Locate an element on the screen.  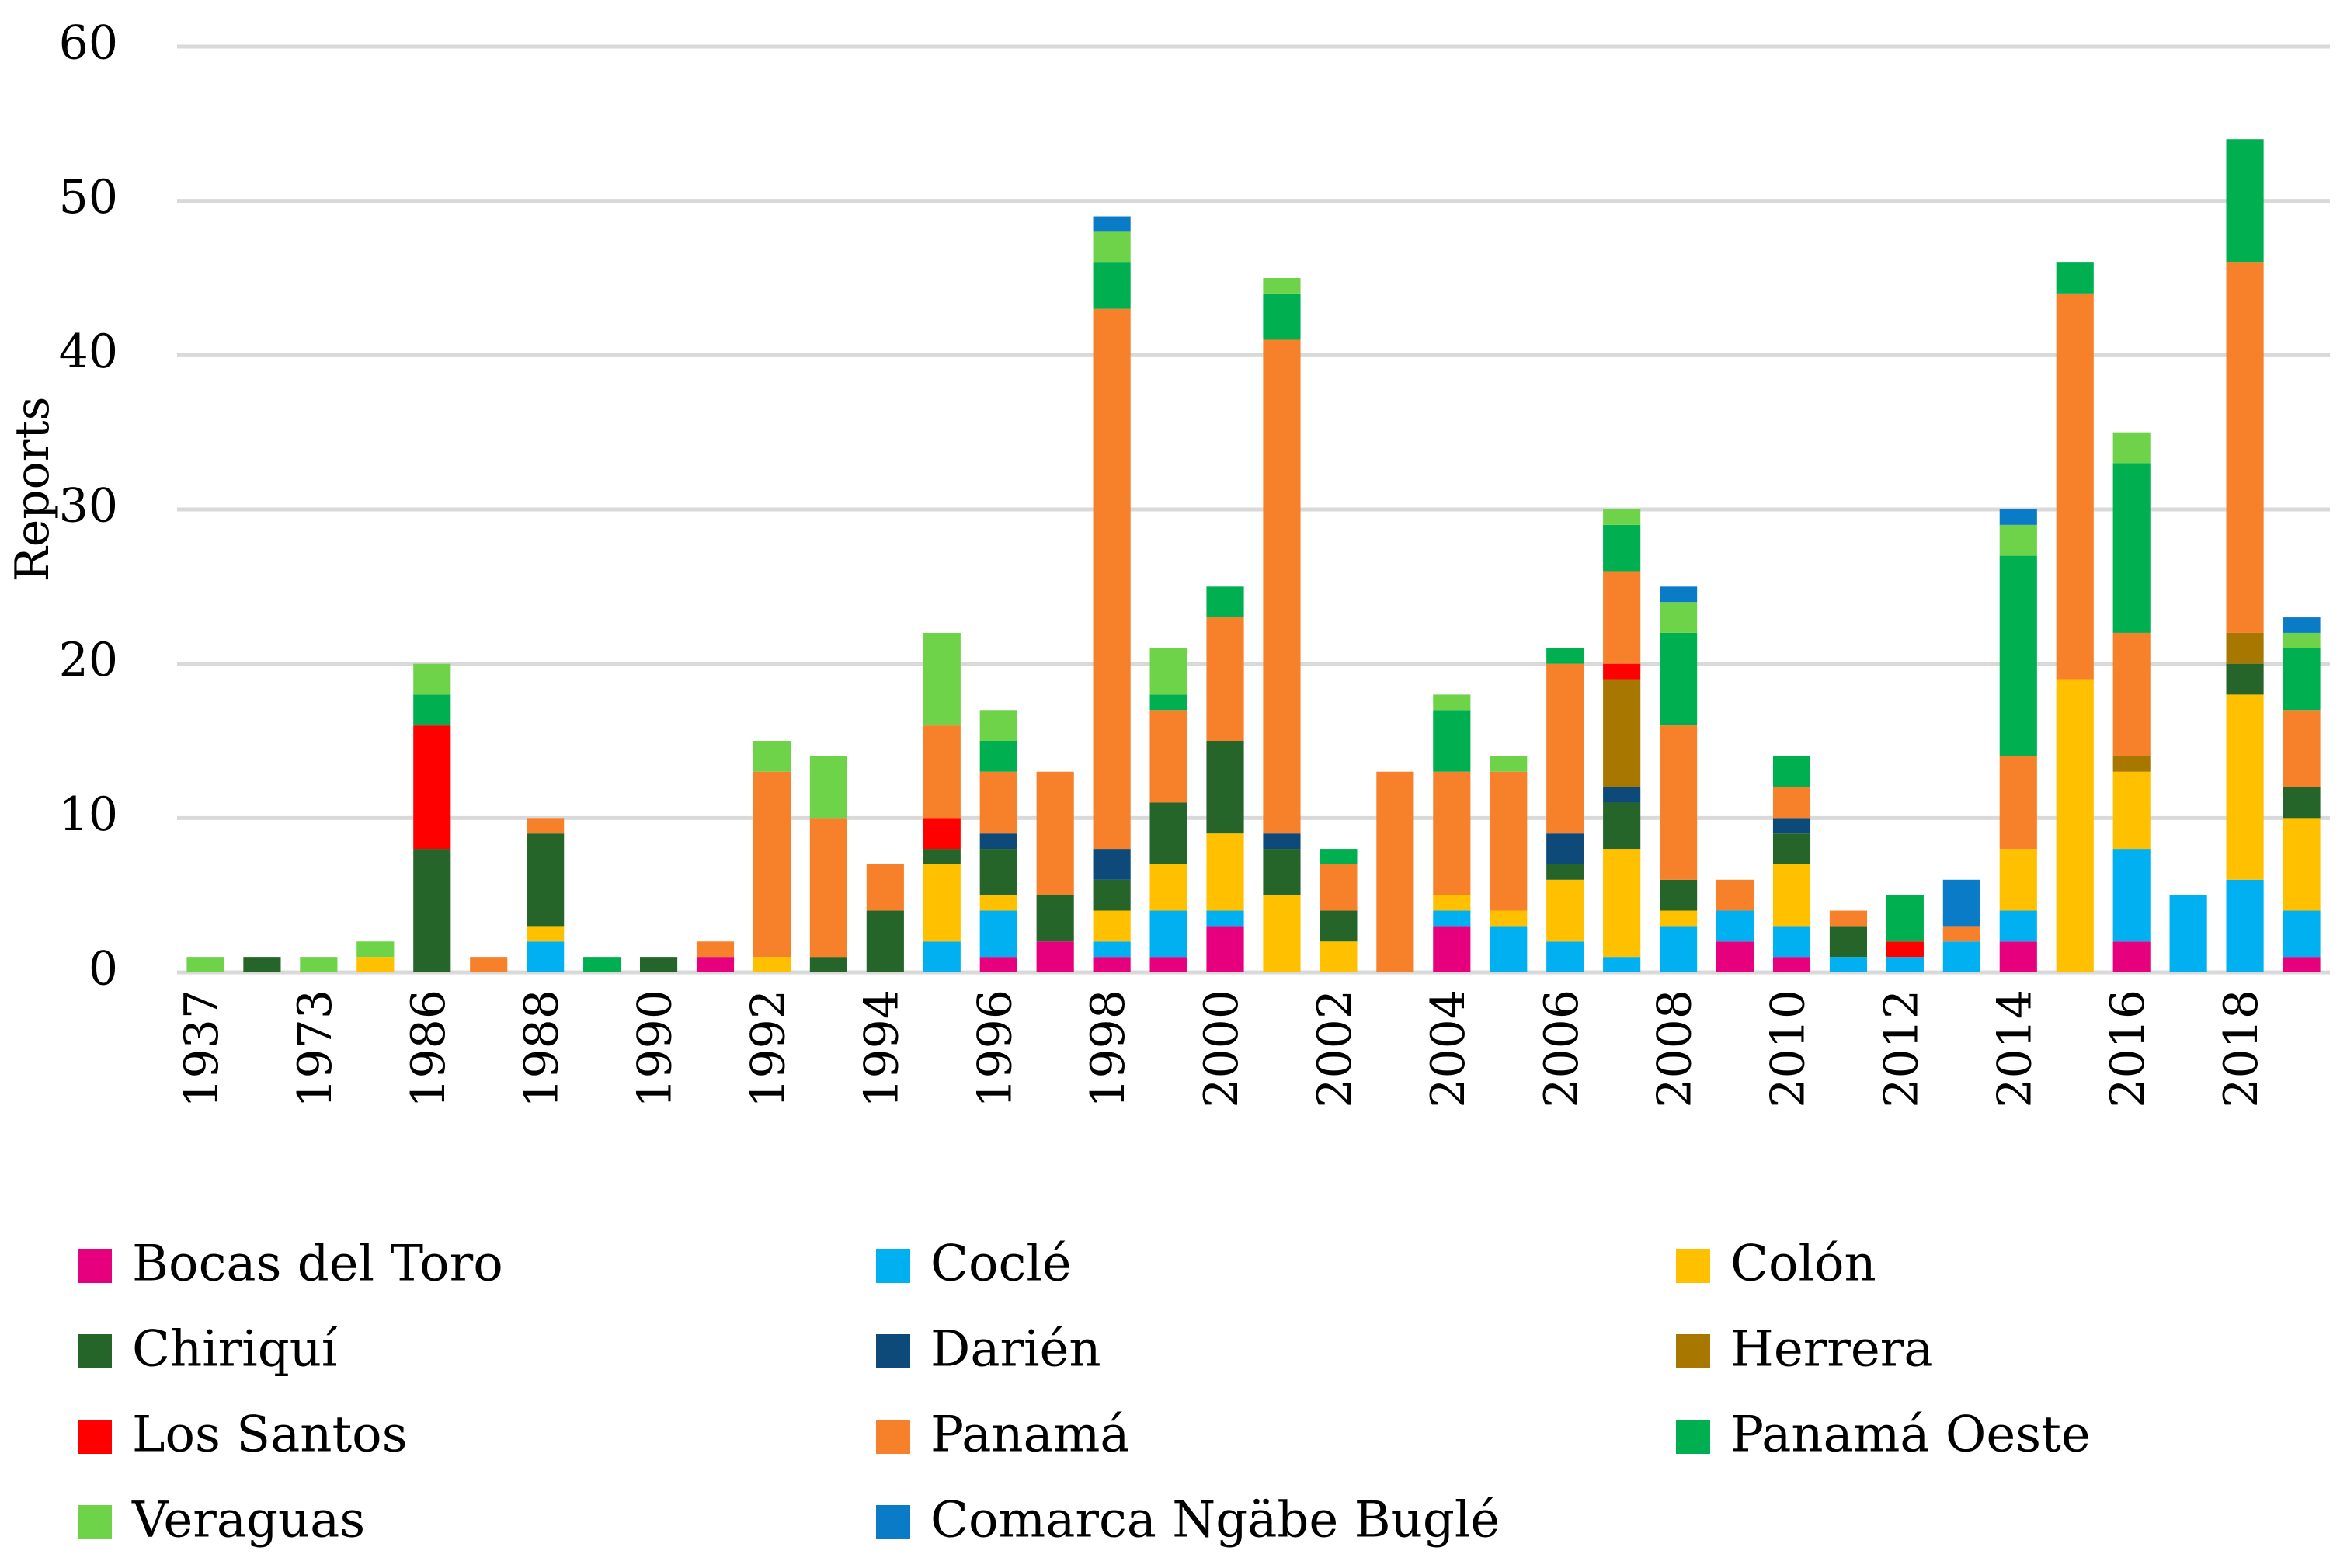
legend-label-chiriqui: Chiriquí is located at coordinates (235, 1350).